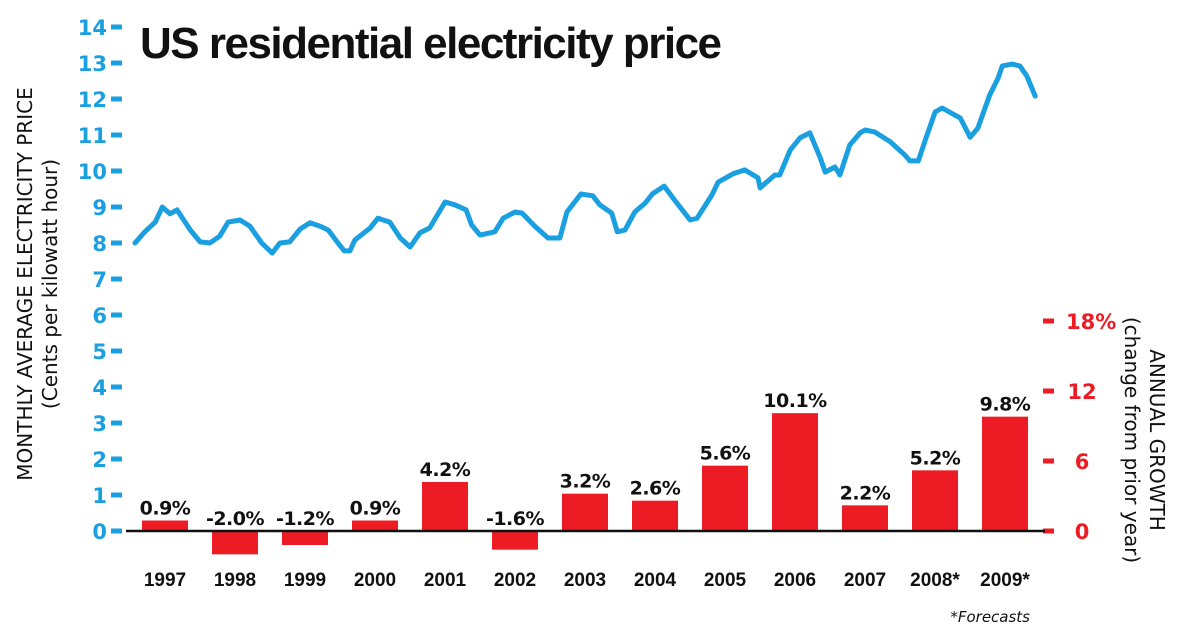 This screenshot has height=637, width=1200. Describe the element at coordinates (305, 519) in the screenshot. I see `bar-data-label: -1.2%` at that location.